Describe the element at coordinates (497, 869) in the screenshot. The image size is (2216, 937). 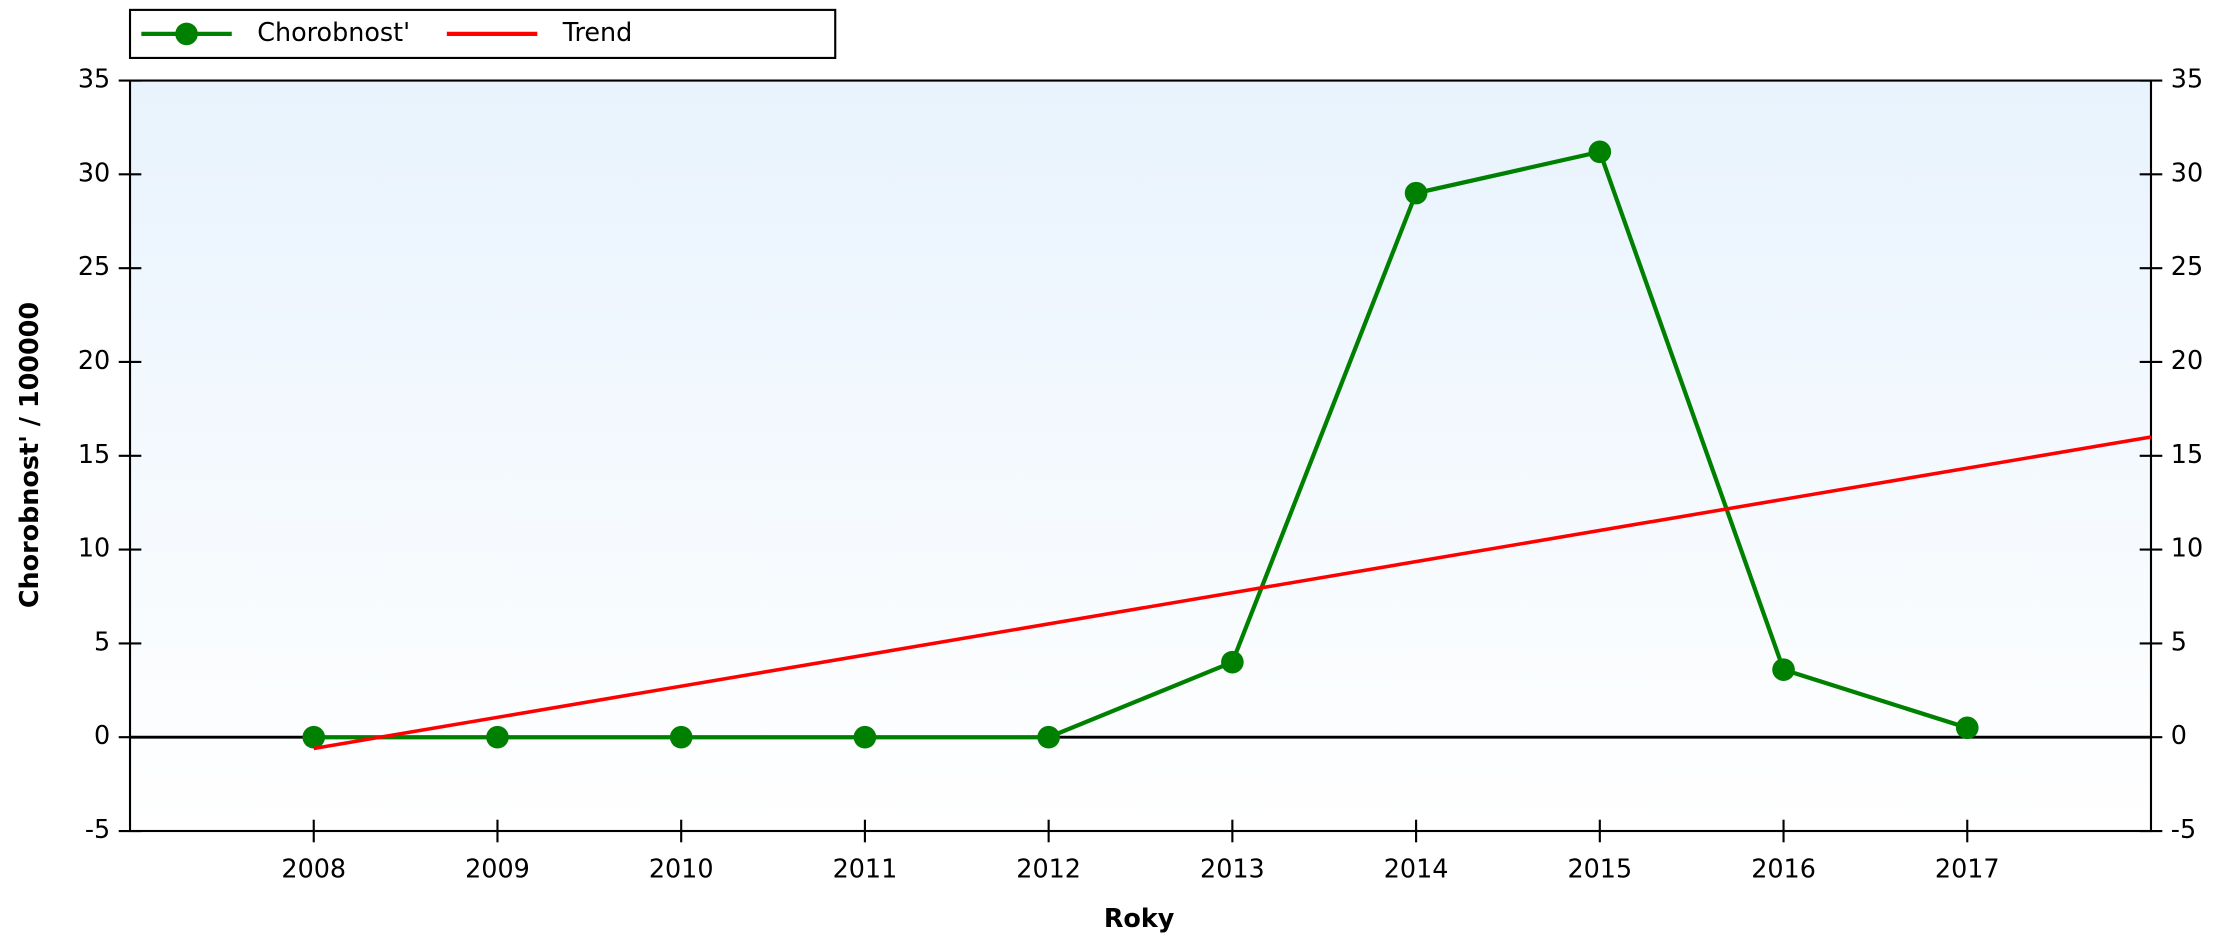
I see `x-tick-label: 2009` at that location.